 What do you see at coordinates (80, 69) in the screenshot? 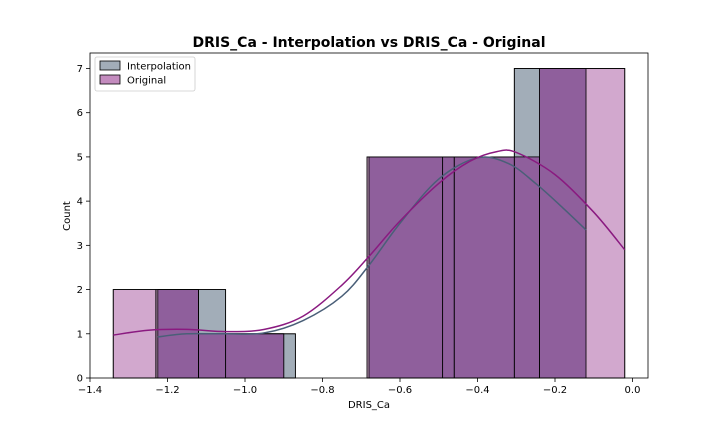
I see `y-tick-label-7: 7` at bounding box center [80, 69].